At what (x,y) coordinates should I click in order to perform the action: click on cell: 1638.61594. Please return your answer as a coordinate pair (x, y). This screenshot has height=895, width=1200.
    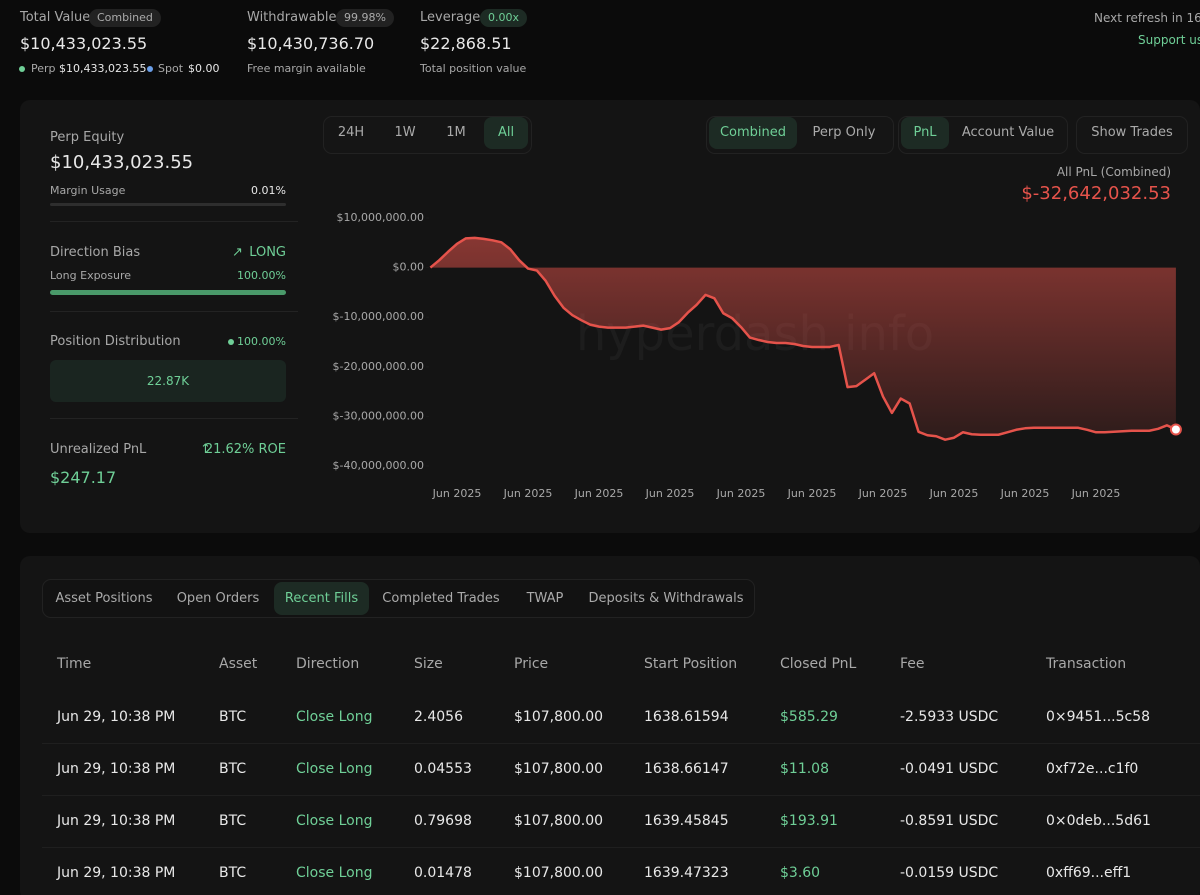
    Looking at the image, I should click on (686, 717).